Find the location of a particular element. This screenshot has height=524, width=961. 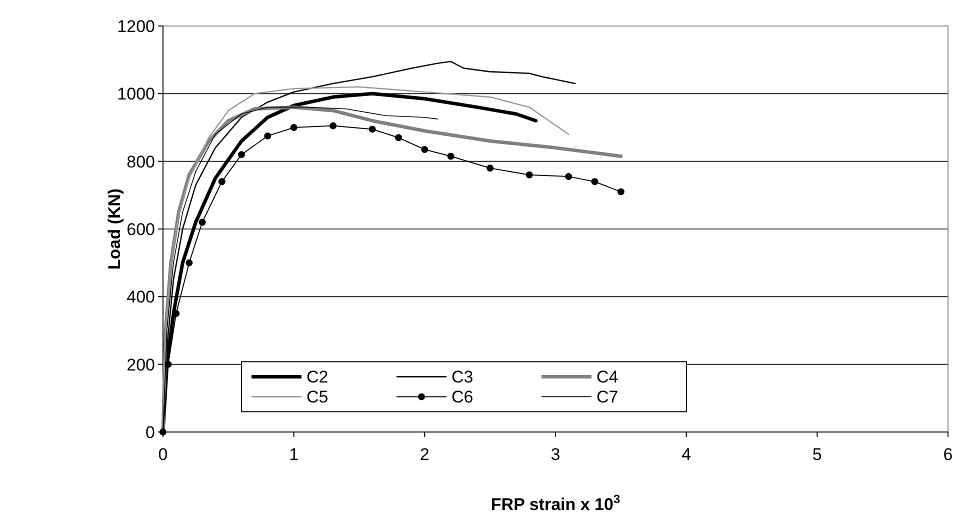

legend-label: C7 is located at coordinates (607, 397).